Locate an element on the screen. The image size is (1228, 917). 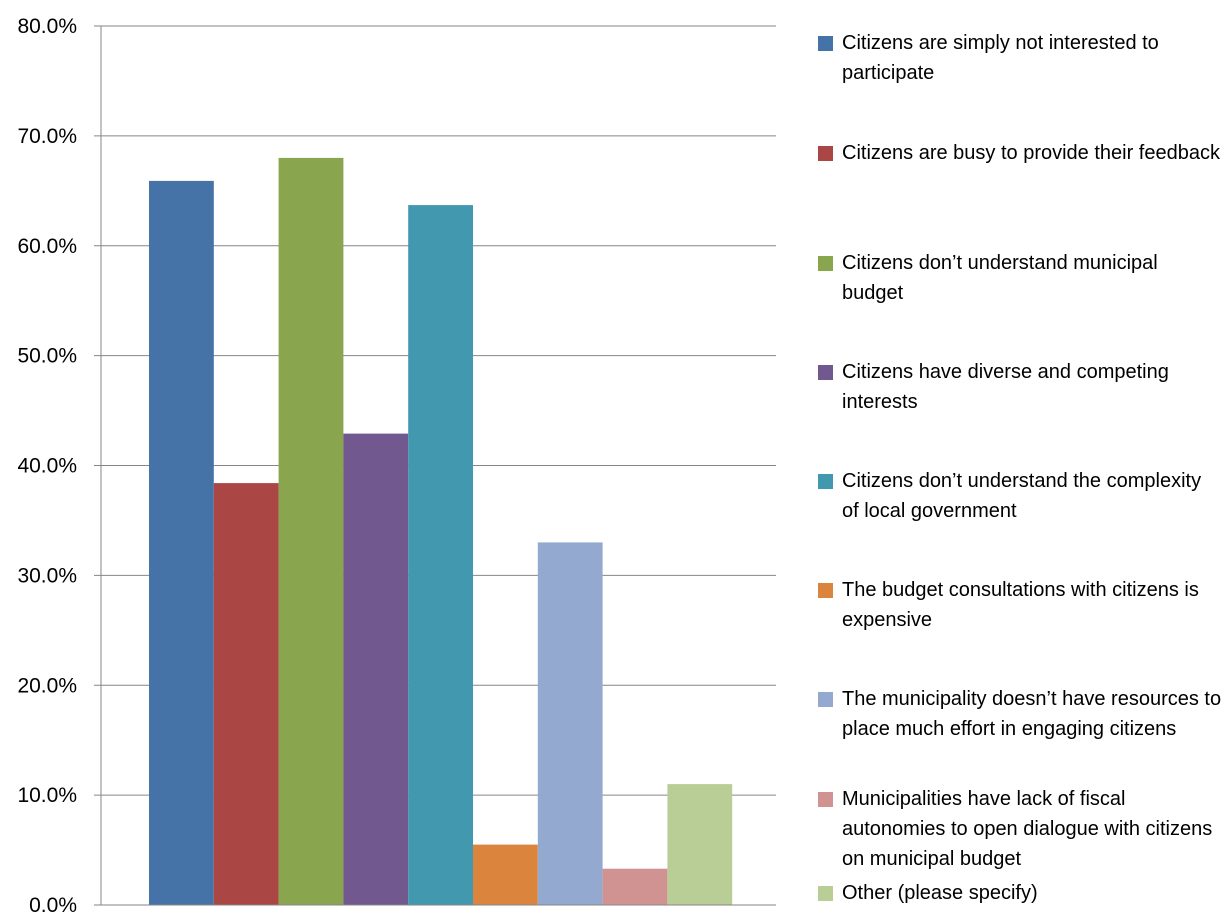
y-tick-label: 30.0% is located at coordinates (47, 575).